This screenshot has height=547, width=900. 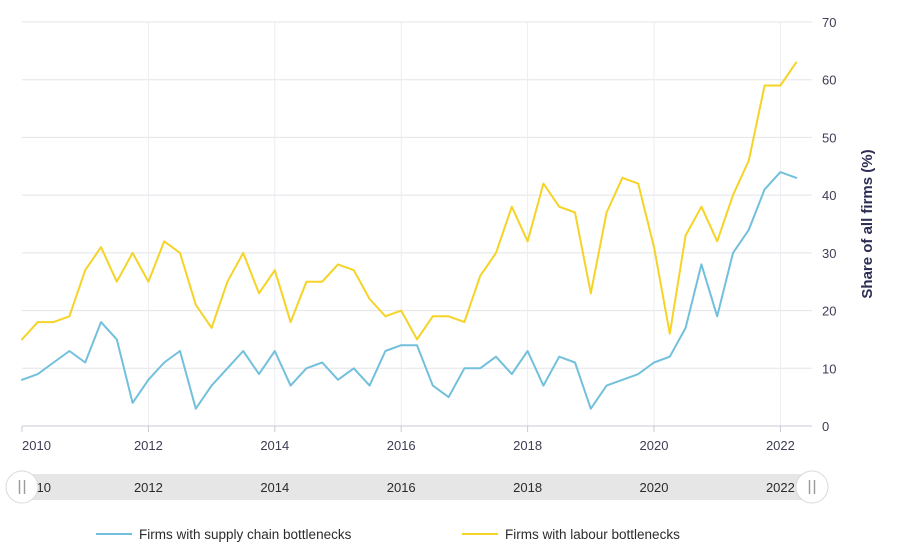 I want to click on y-tick-label: 50, so click(x=829, y=137).